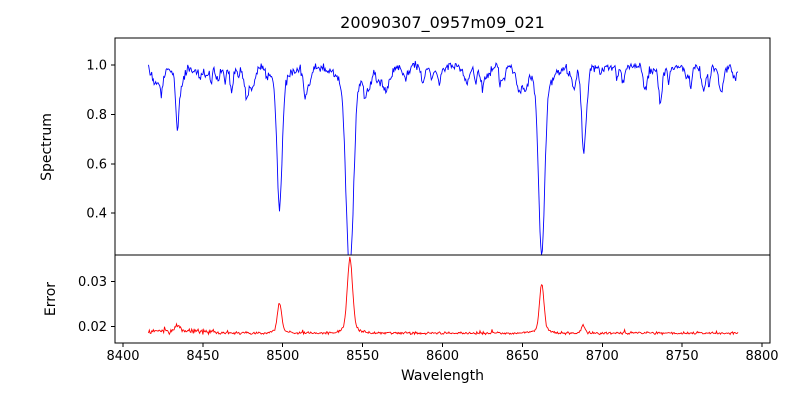  What do you see at coordinates (442, 356) in the screenshot?
I see `x-tick-label: 8600` at bounding box center [442, 356].